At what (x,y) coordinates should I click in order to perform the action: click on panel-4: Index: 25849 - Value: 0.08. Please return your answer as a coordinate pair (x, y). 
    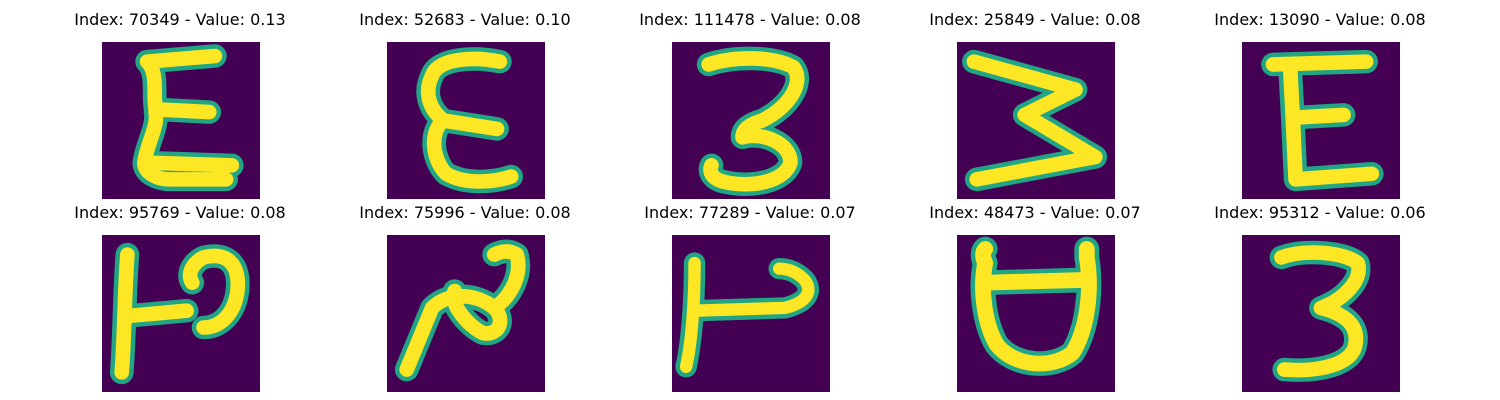
    Looking at the image, I should click on (1035, 103).